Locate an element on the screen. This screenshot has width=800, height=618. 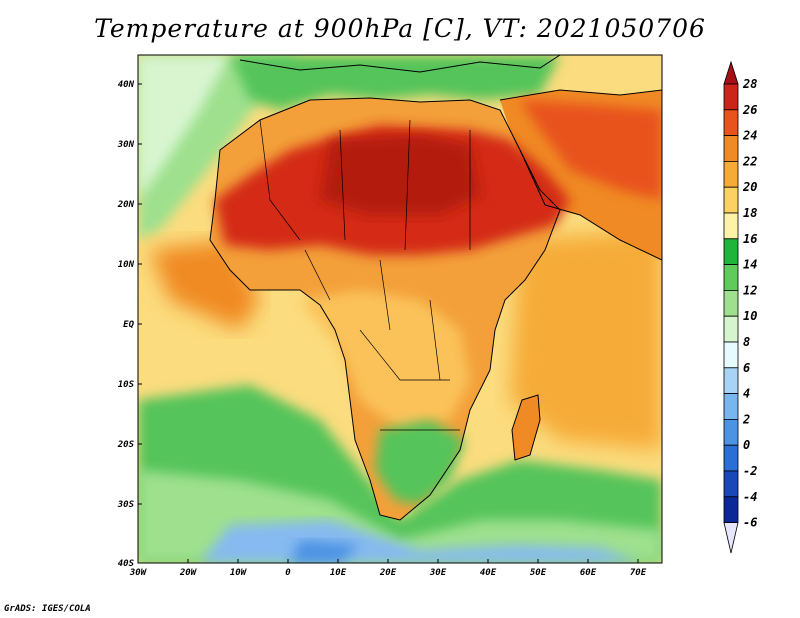
grads-credit: GrADS: IGES/COLA is located at coordinates (47, 609).